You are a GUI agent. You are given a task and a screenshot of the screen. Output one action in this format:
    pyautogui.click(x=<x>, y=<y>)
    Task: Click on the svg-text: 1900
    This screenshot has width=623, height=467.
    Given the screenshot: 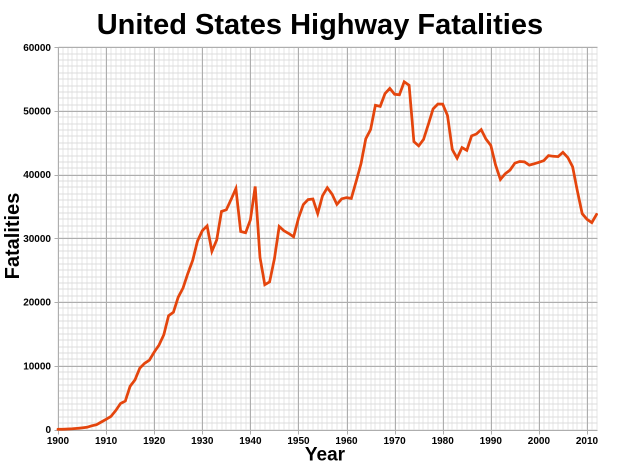 What is the action you would take?
    pyautogui.click(x=58, y=441)
    